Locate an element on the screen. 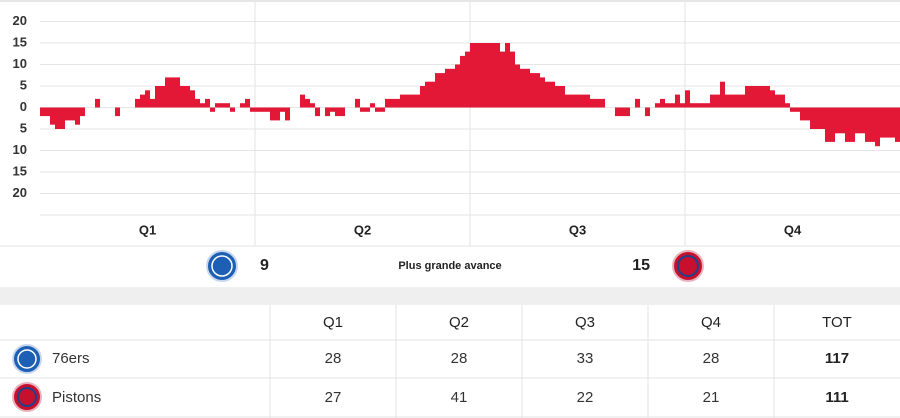  period-label: Q3 is located at coordinates (577, 229).